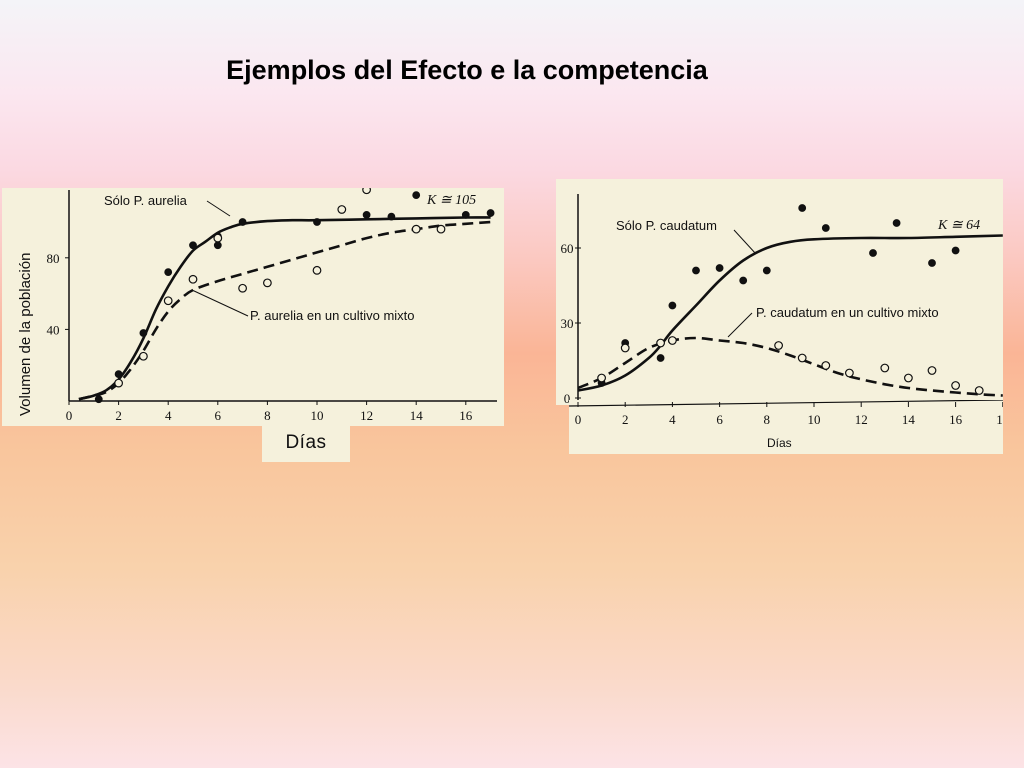  What do you see at coordinates (118, 415) in the screenshot?
I see `aurelia-x-tick-label: 2` at bounding box center [118, 415].